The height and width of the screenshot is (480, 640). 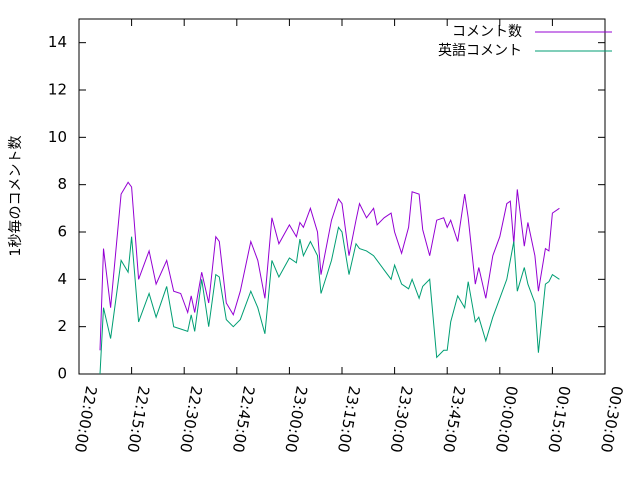 I want to click on x-tick-label: 22:45:00, so click(x=243, y=419).